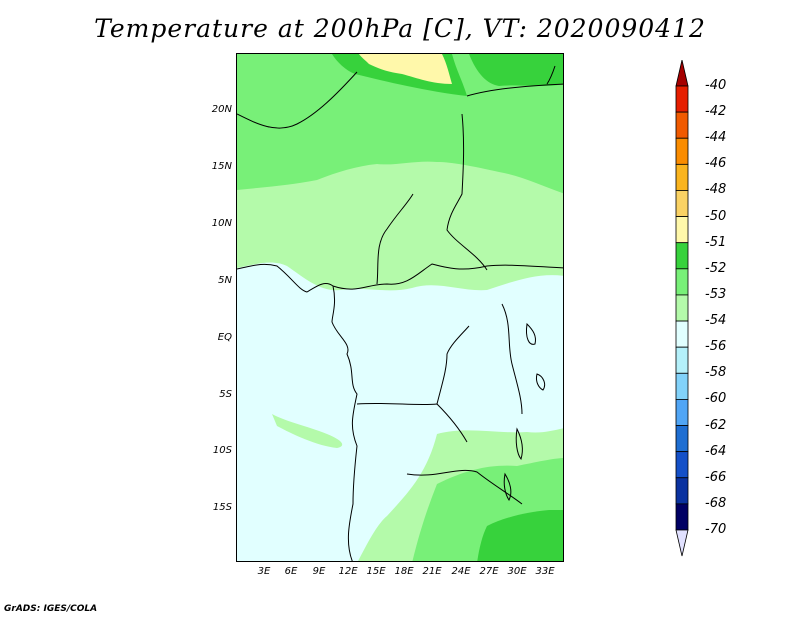 This screenshot has height=618, width=800. I want to click on colorbar-tick-label: -54, so click(716, 321).